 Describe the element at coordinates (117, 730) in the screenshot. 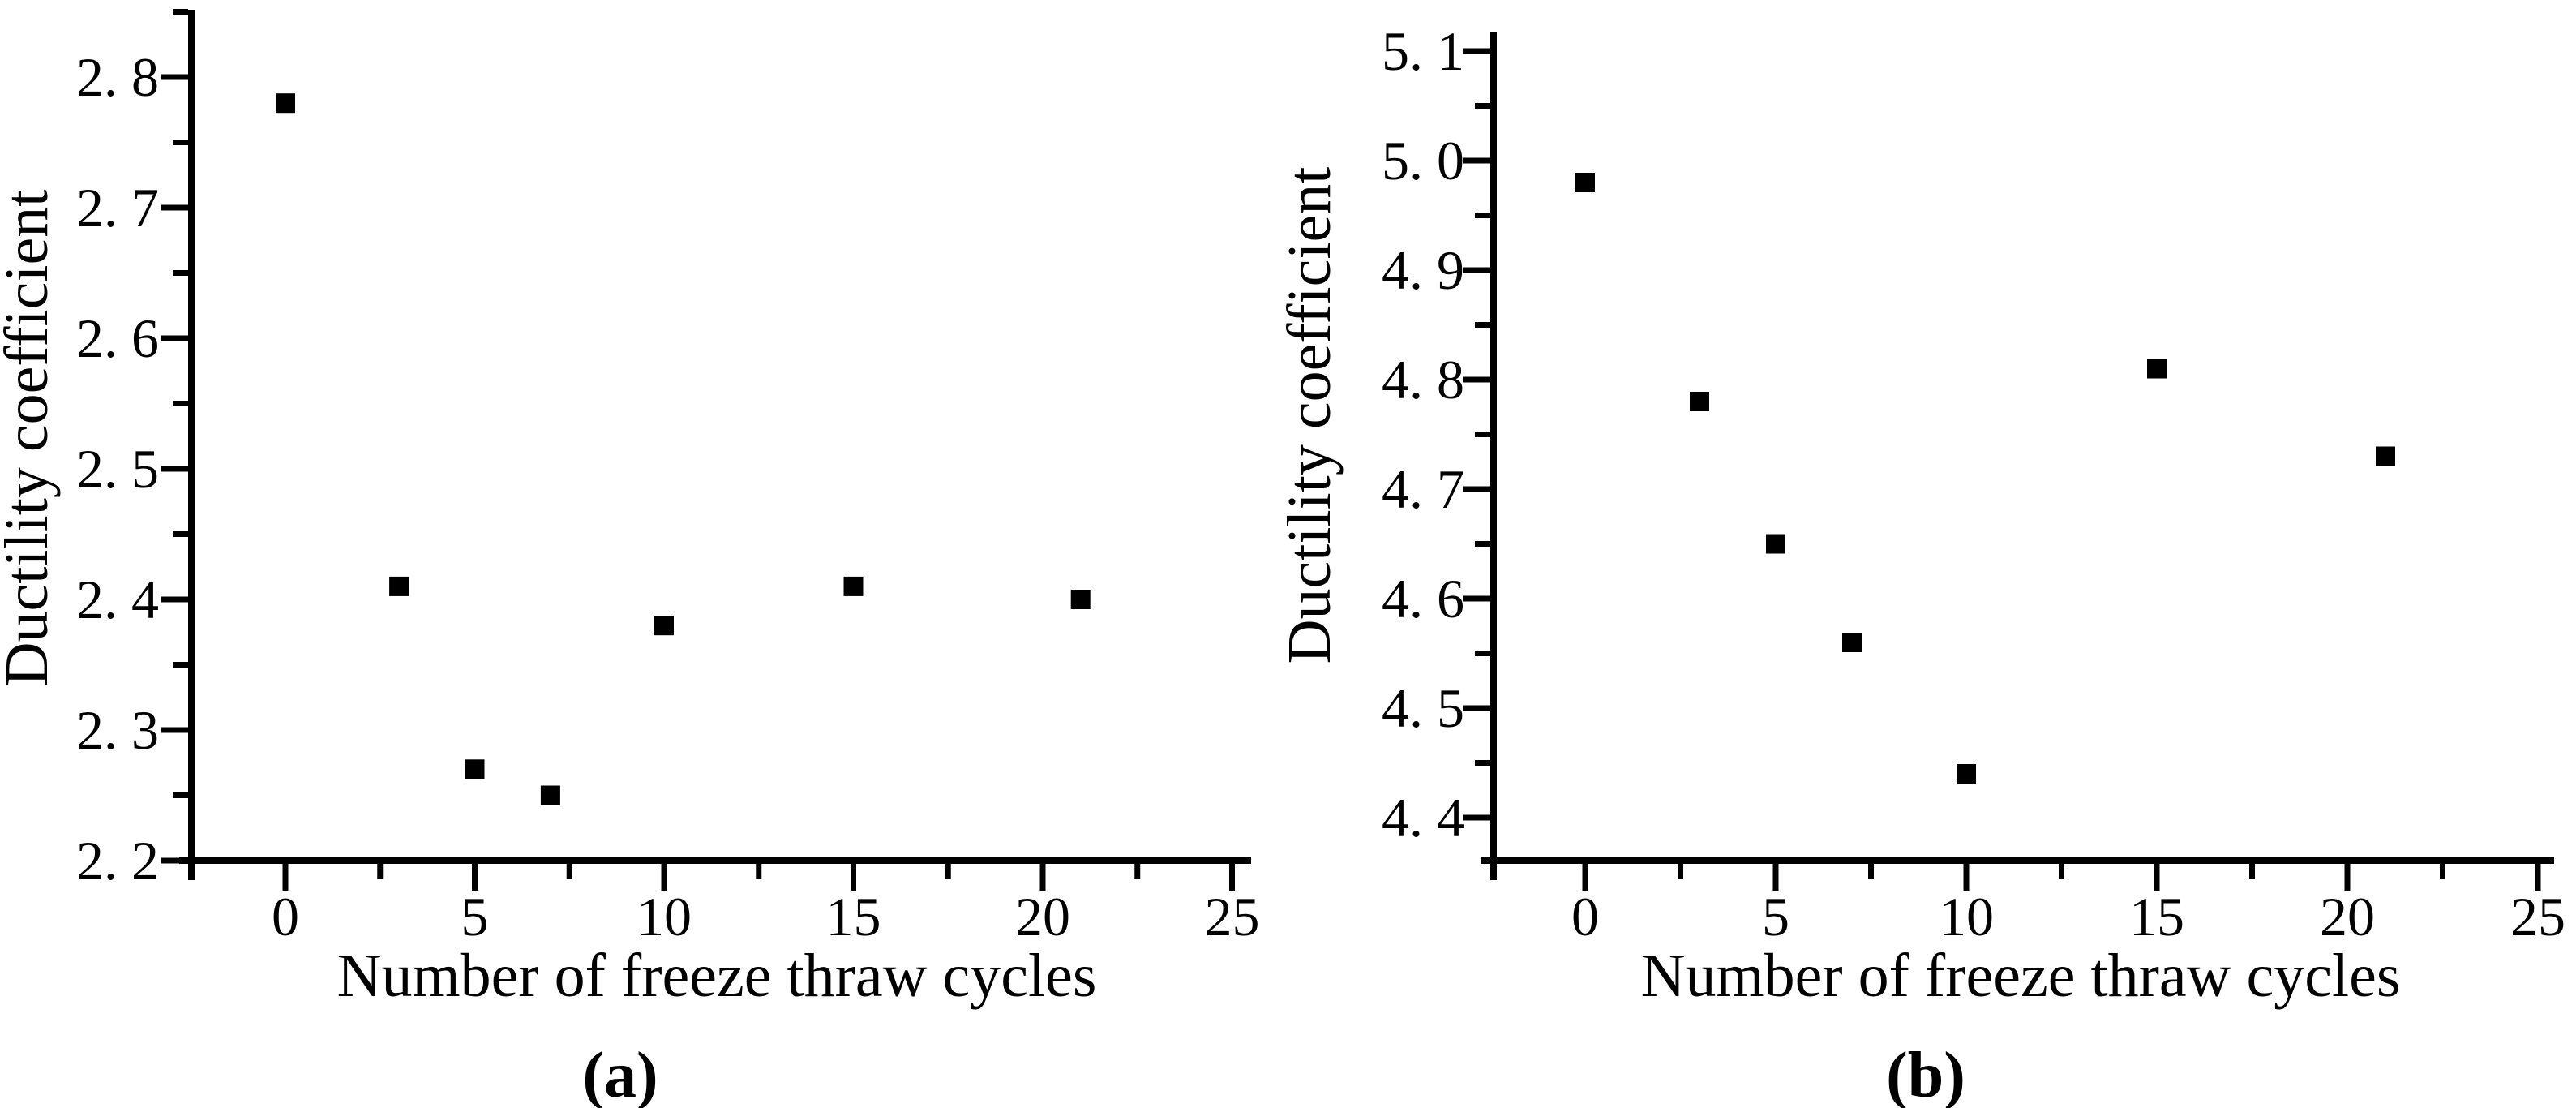

I see `y-tick-label: 2. 3` at that location.